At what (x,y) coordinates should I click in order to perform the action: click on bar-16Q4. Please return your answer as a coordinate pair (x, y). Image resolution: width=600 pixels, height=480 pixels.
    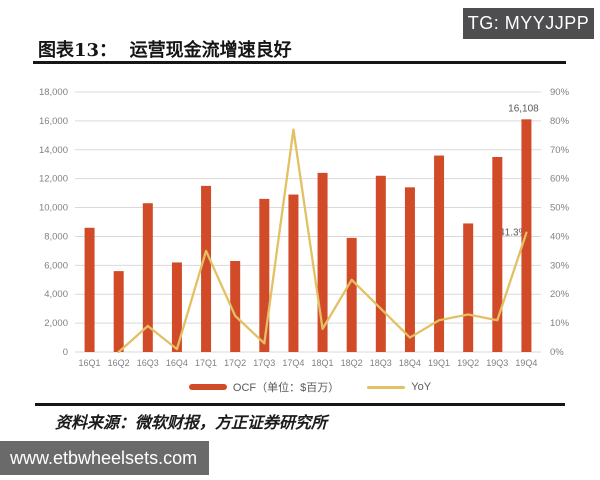
    Looking at the image, I should click on (176, 307).